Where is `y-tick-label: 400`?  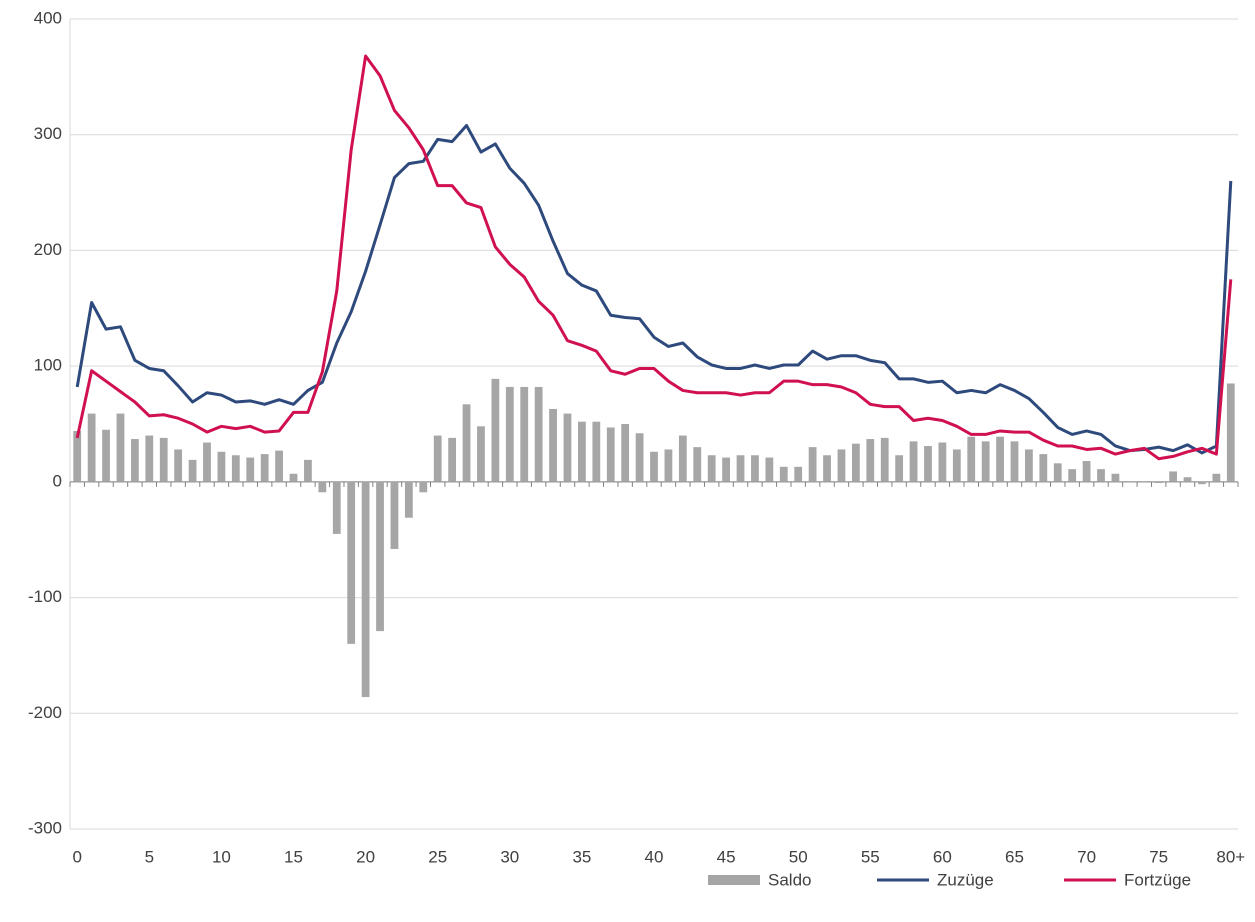 y-tick-label: 400 is located at coordinates (48, 17).